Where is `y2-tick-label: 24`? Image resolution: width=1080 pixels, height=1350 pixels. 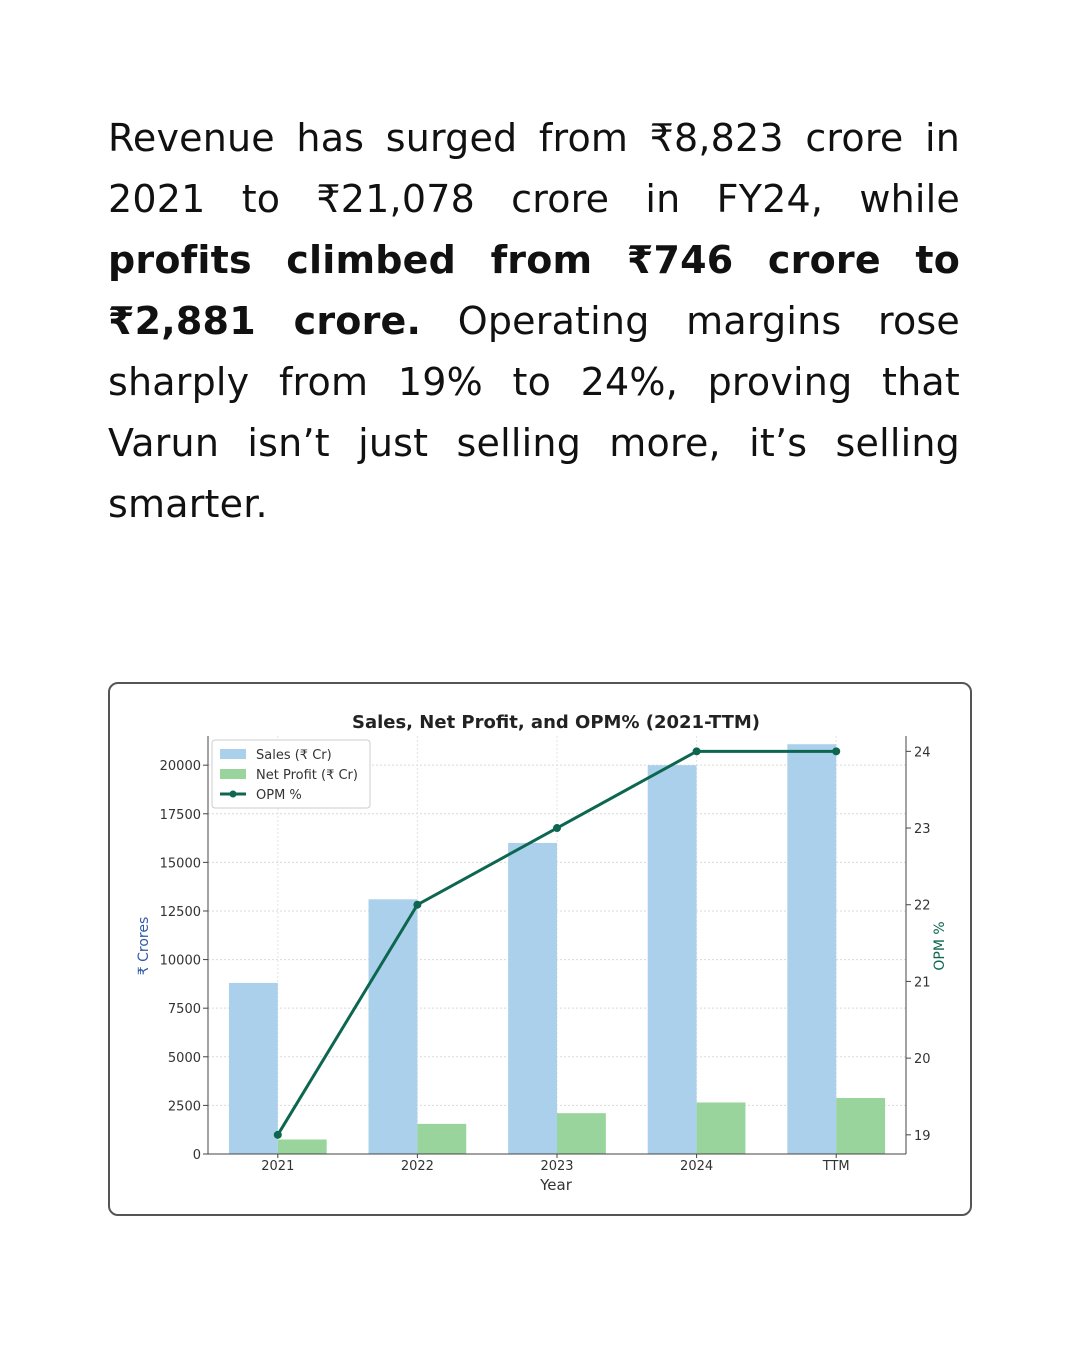 y2-tick-label: 24 is located at coordinates (922, 752).